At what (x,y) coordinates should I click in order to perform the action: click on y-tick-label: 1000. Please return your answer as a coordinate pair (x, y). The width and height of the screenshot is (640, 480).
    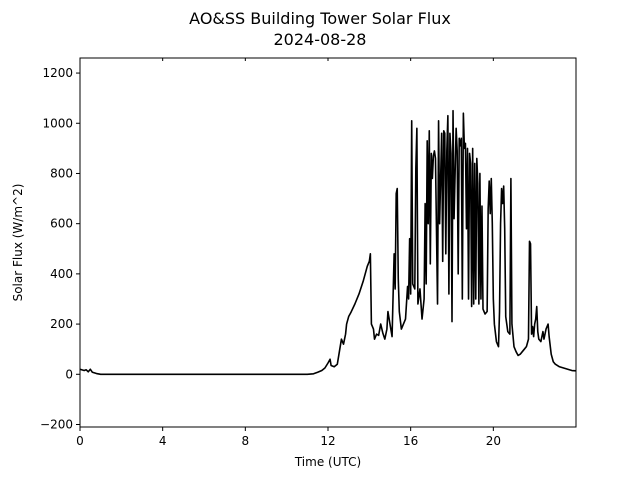
    Looking at the image, I should click on (57, 123).